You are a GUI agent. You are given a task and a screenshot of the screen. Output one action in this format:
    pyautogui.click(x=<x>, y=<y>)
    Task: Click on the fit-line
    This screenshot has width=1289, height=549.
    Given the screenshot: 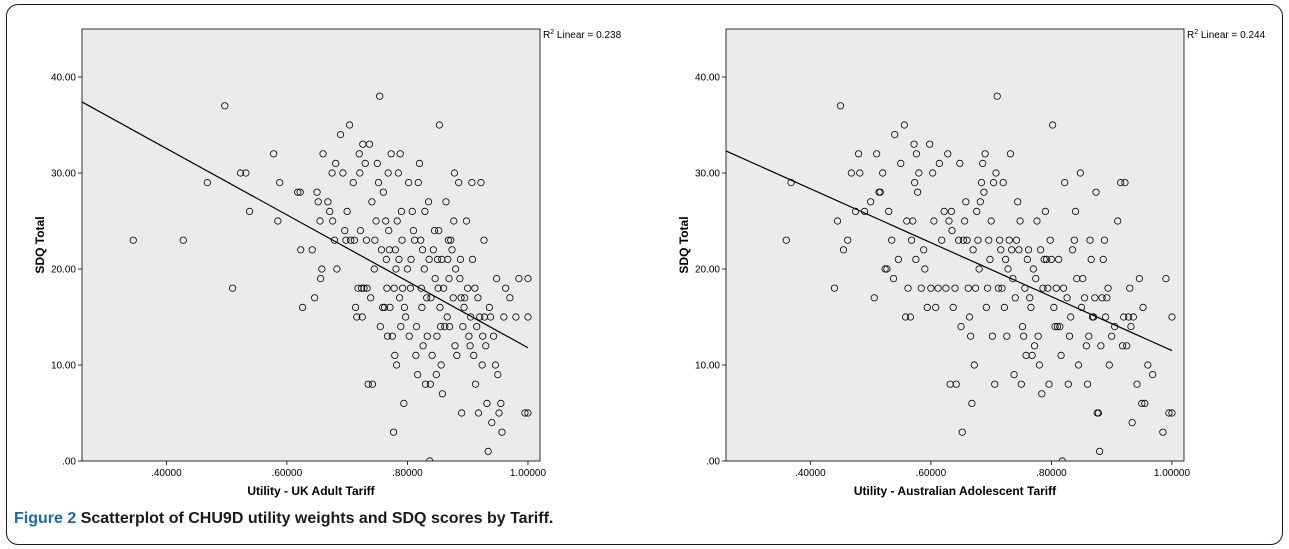 What is the action you would take?
    pyautogui.click(x=949, y=251)
    